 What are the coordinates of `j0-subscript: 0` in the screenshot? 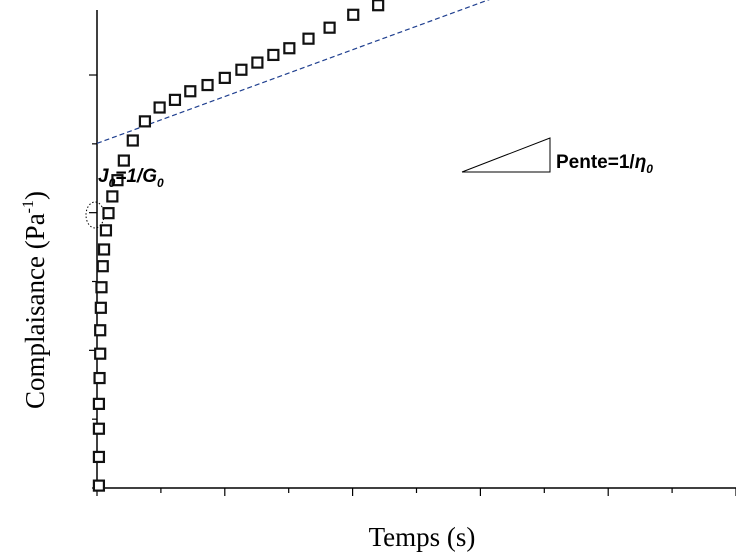 It's located at (112, 183).